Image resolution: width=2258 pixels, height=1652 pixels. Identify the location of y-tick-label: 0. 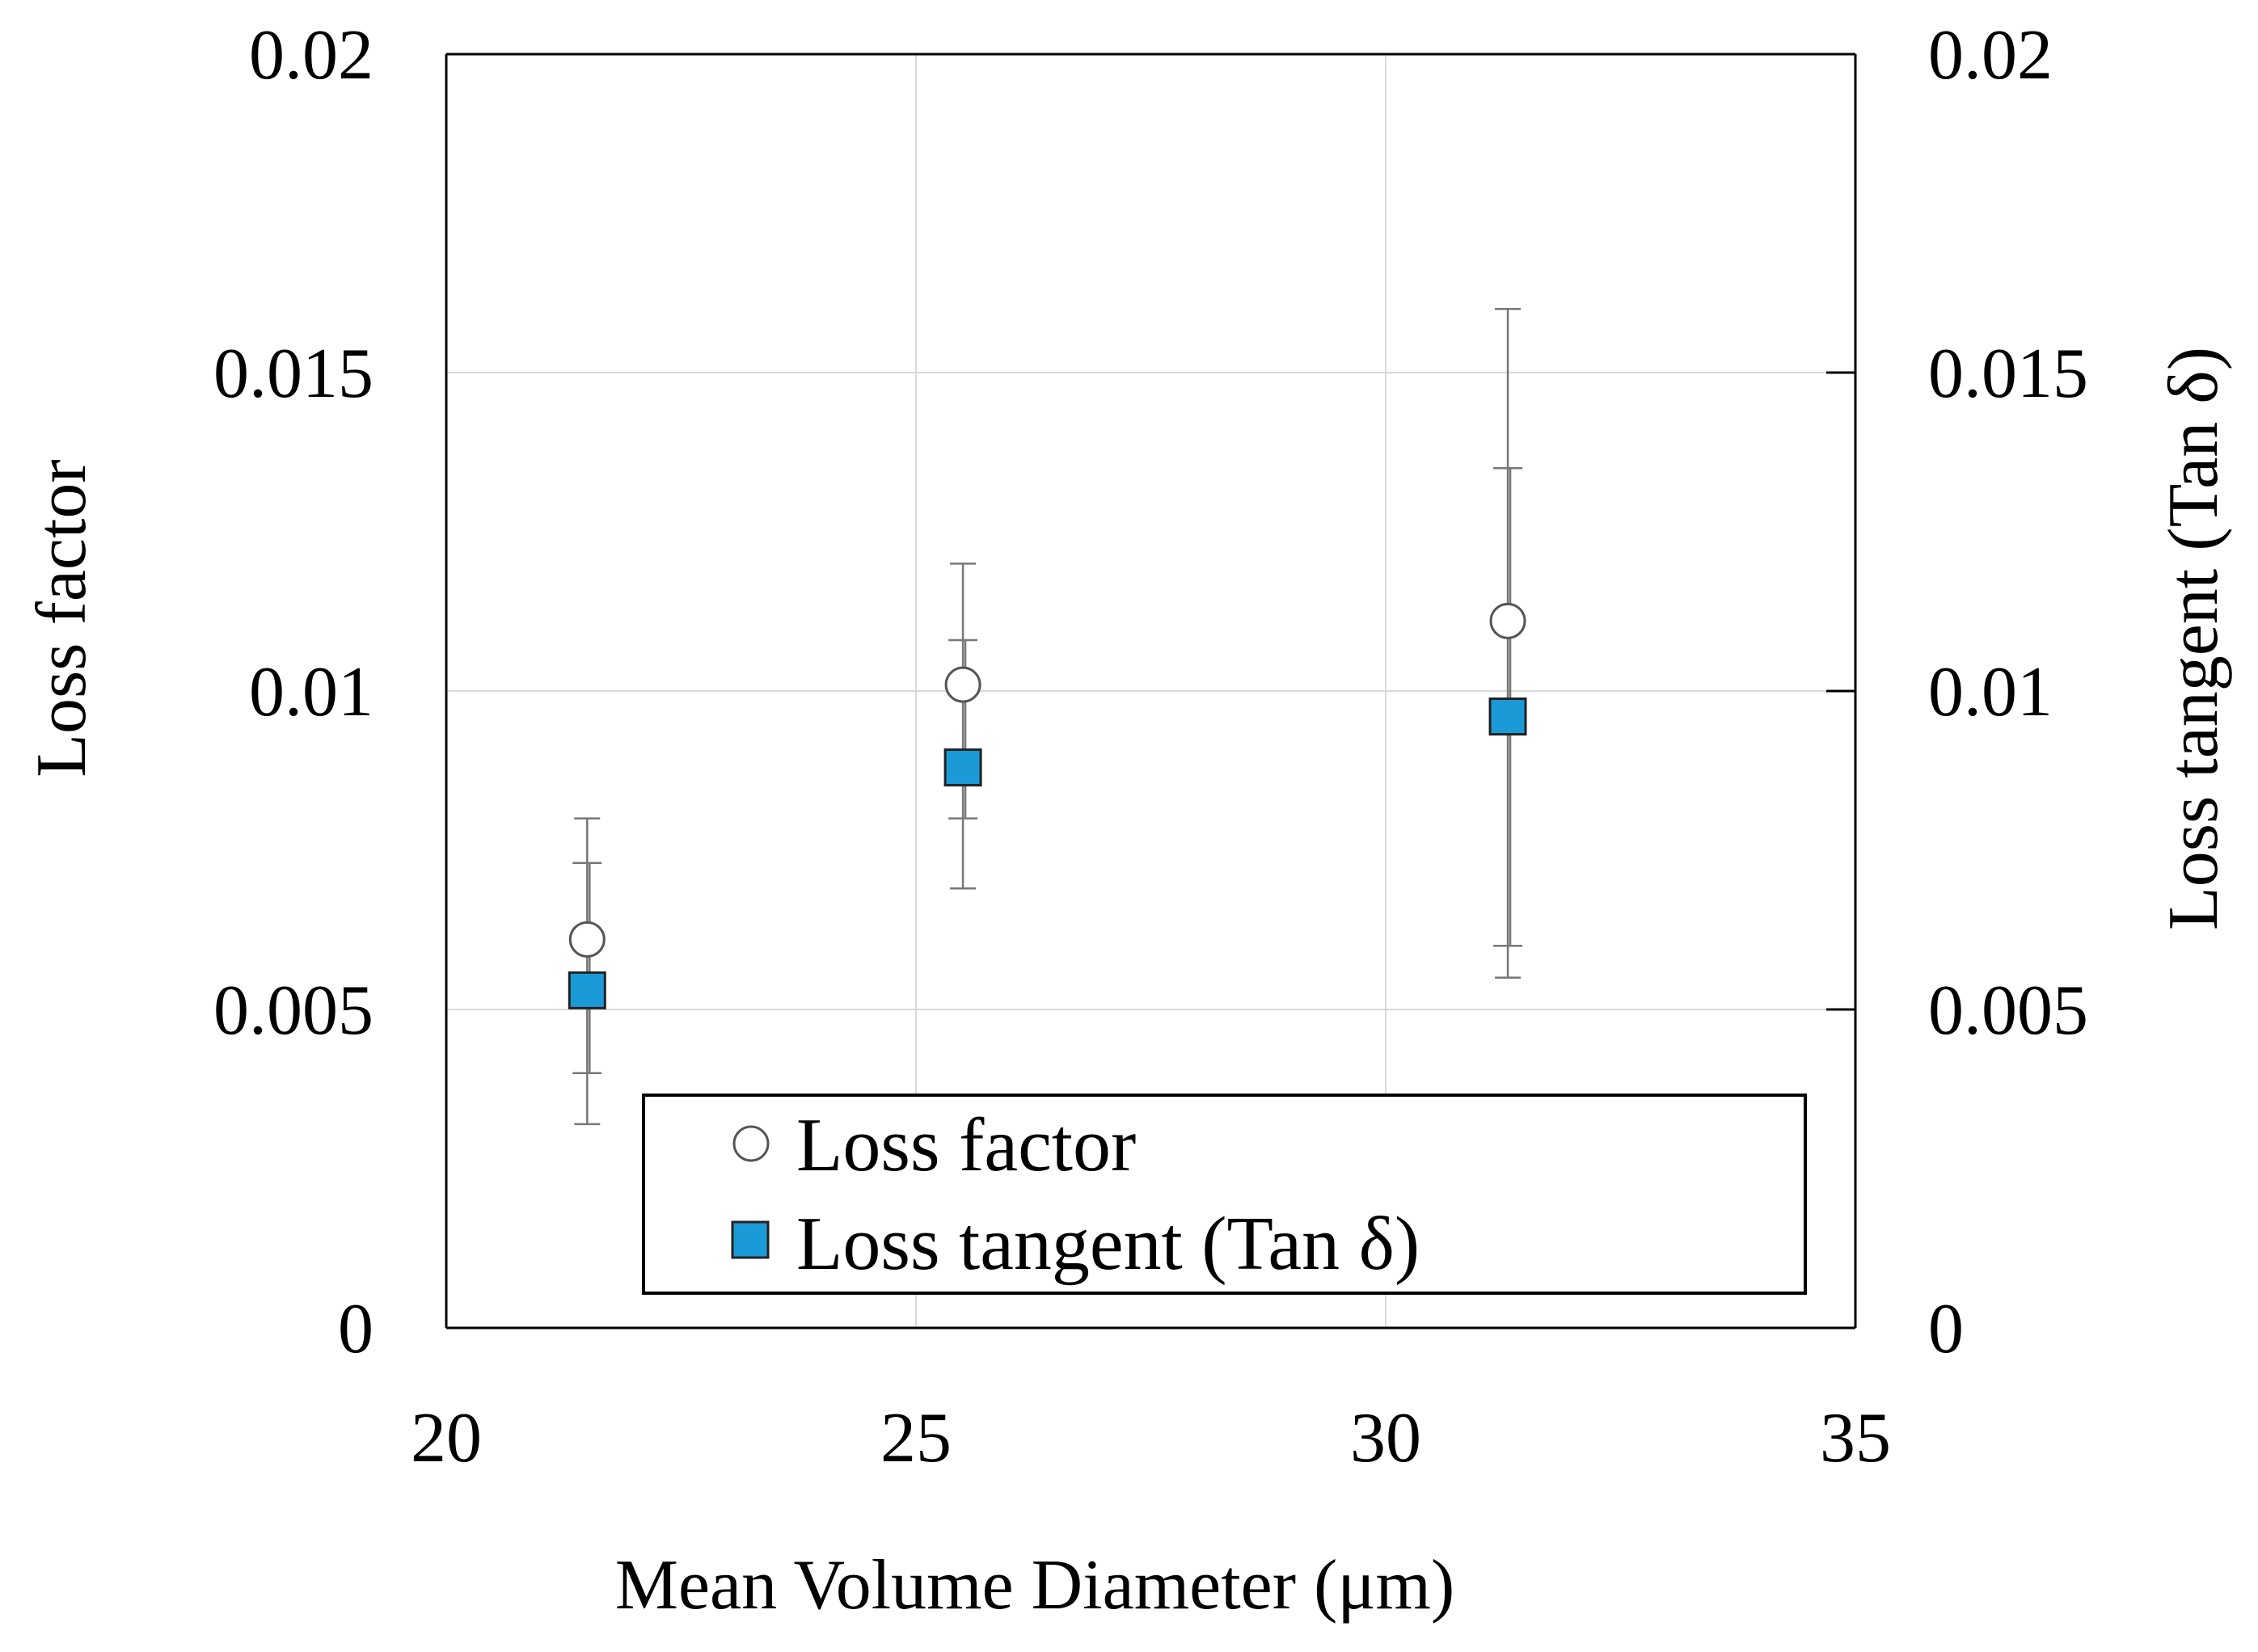
(356, 1329).